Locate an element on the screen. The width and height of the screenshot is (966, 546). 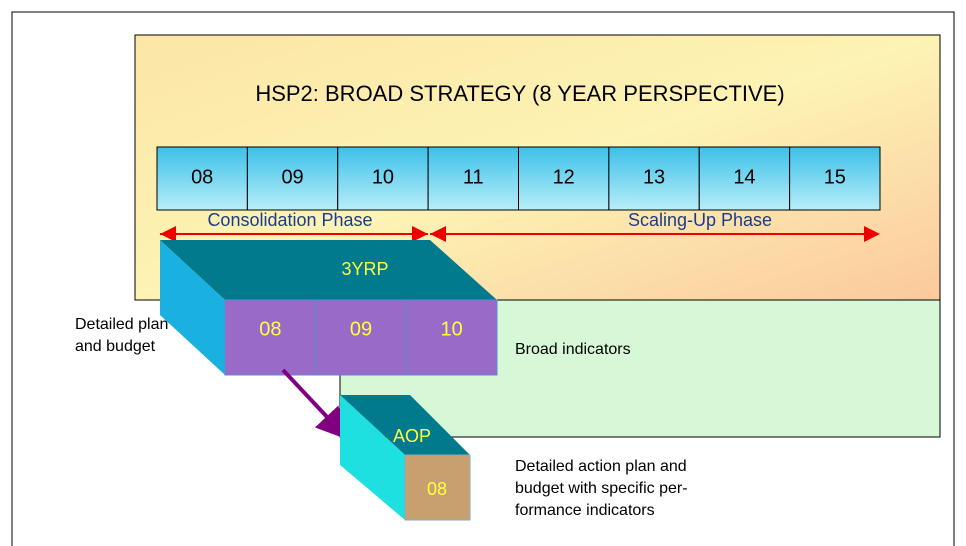
block-label: 3YRP is located at coordinates (364, 269).